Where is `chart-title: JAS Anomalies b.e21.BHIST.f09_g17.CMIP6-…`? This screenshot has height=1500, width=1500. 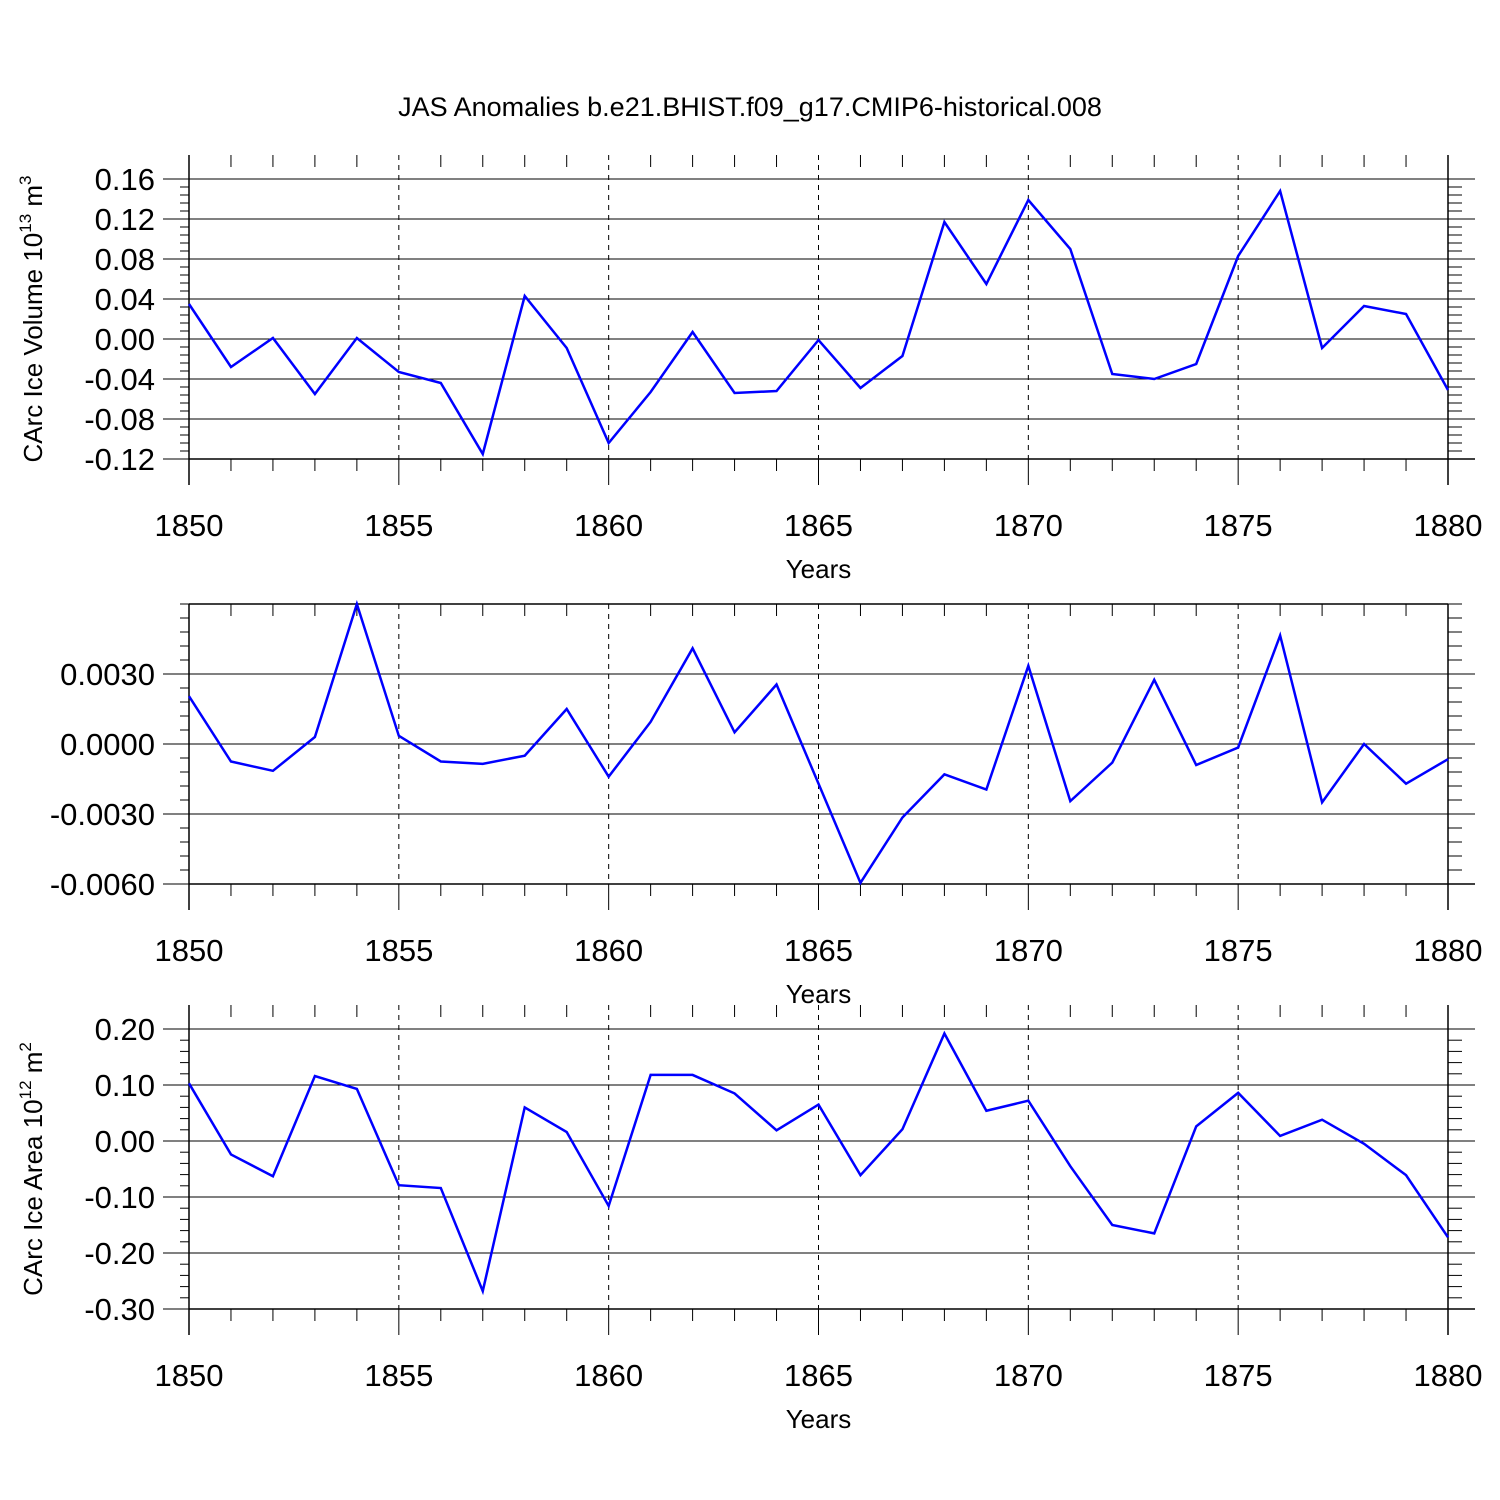
chart-title: JAS Anomalies b.e21.BHIST.f09_g17.CMIP6-… is located at coordinates (750, 107).